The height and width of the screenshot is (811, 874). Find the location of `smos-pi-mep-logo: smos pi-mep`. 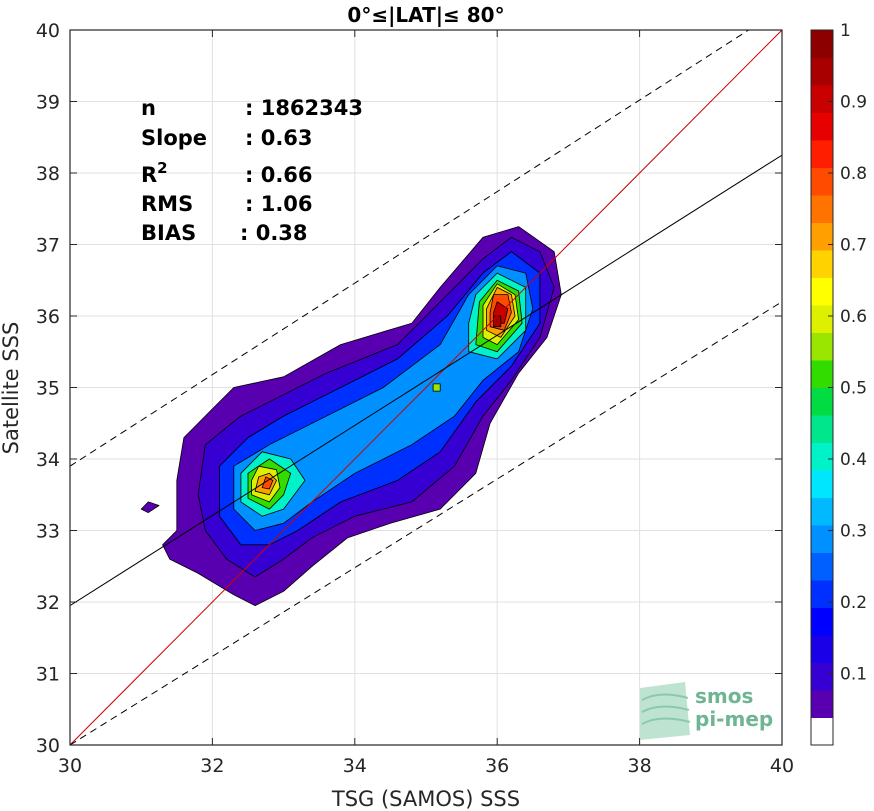

smos-pi-mep-logo: smos pi-mep is located at coordinates (706, 711).